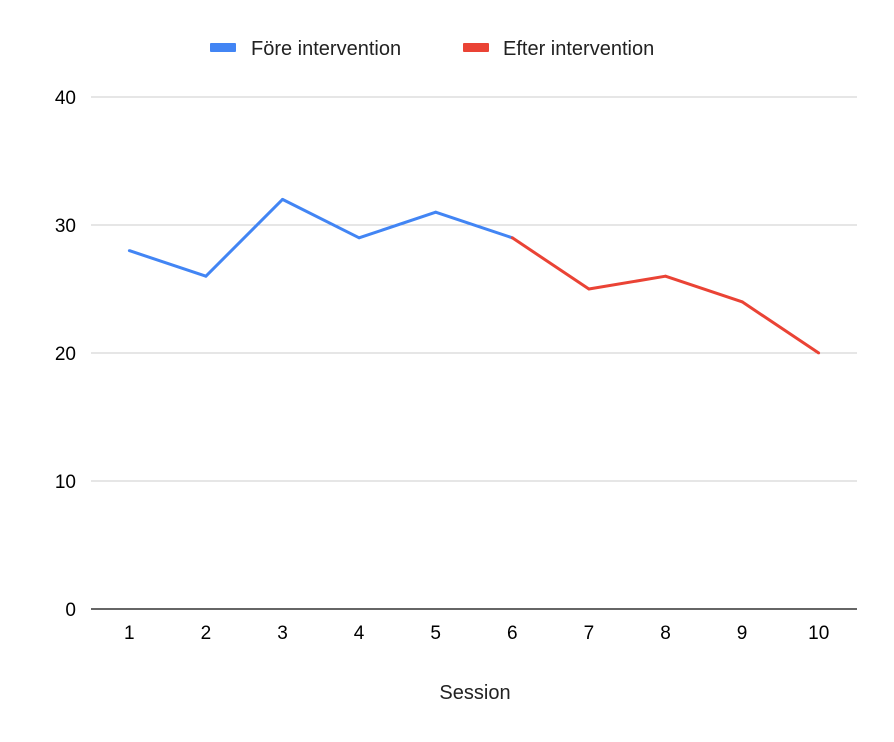 The image size is (894, 742). Describe the element at coordinates (65, 226) in the screenshot. I see `y-tick-label: 30` at that location.